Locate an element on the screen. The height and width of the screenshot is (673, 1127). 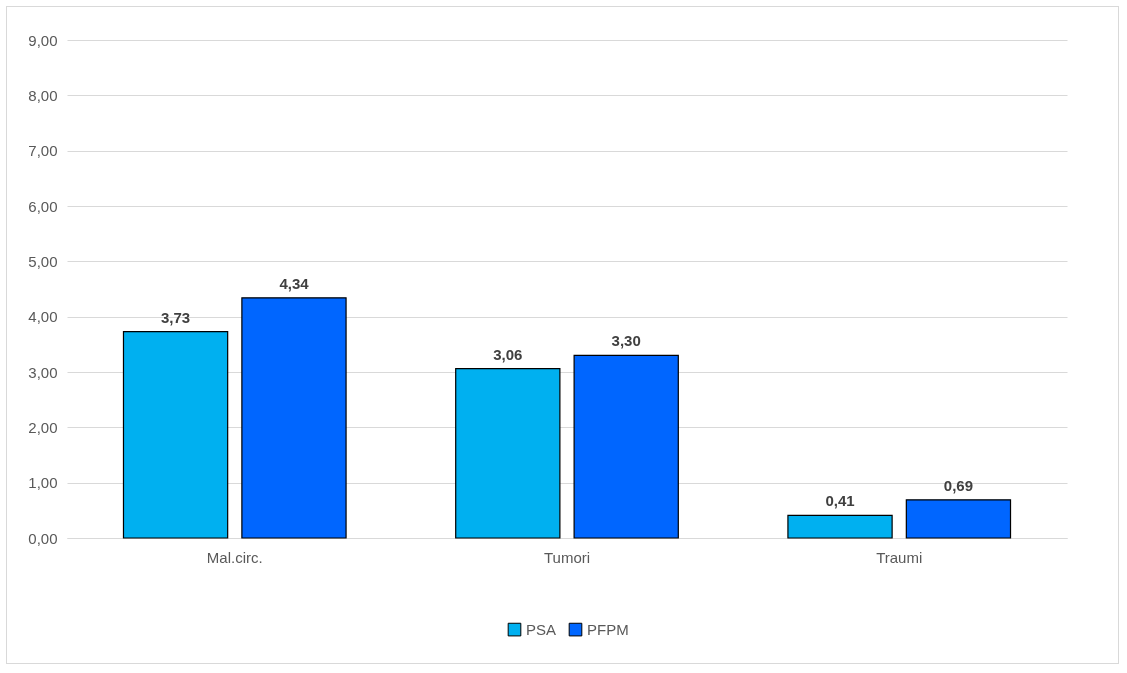
data-label: 3,30 is located at coordinates (626, 341).